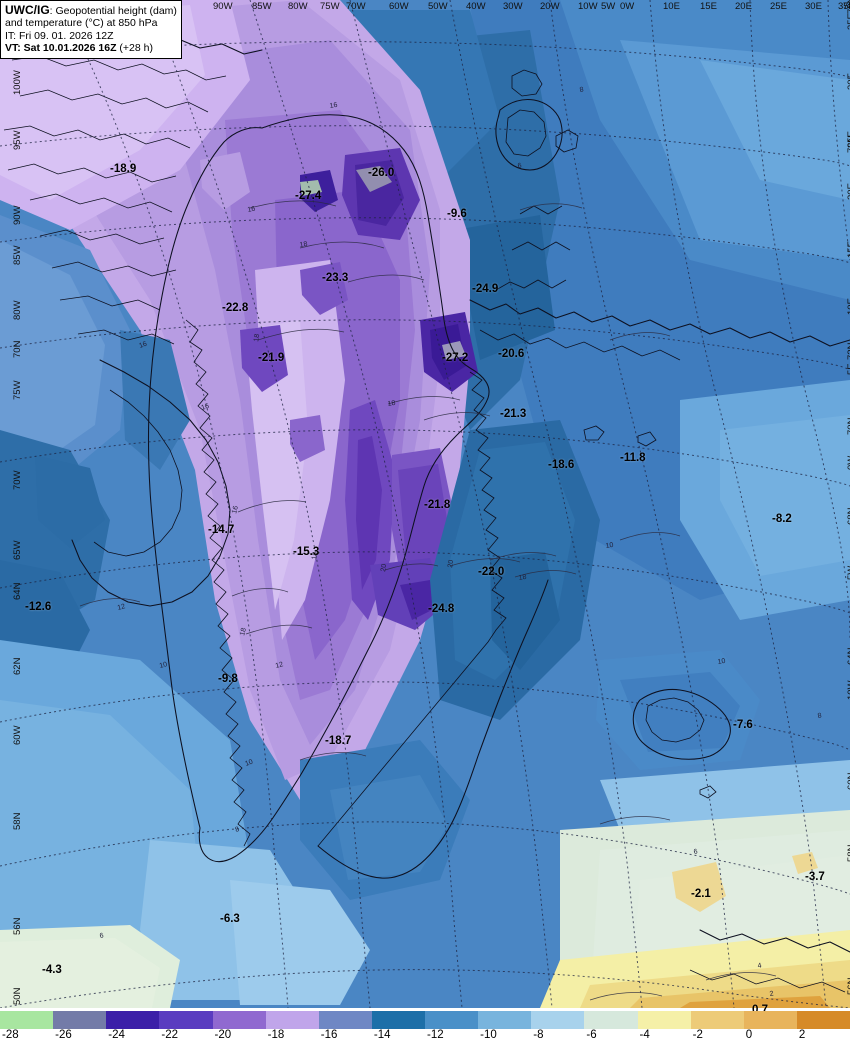 This screenshot has width=850, height=1041. Describe the element at coordinates (17, 735) in the screenshot. I see `axis-left-label: 60W` at that location.